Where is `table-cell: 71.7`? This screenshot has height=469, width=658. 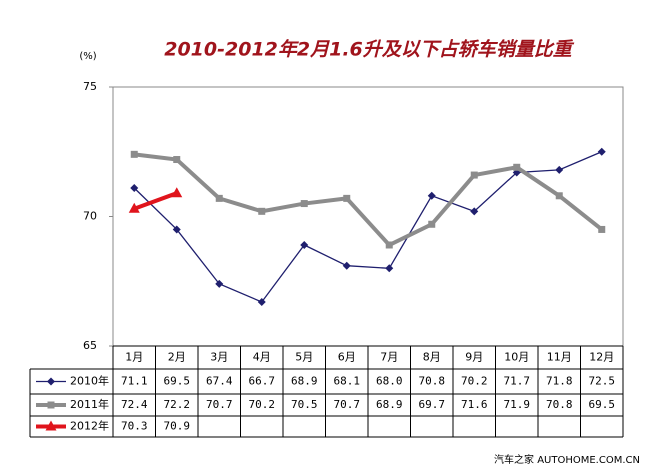 table-cell: 71.7 is located at coordinates (517, 381).